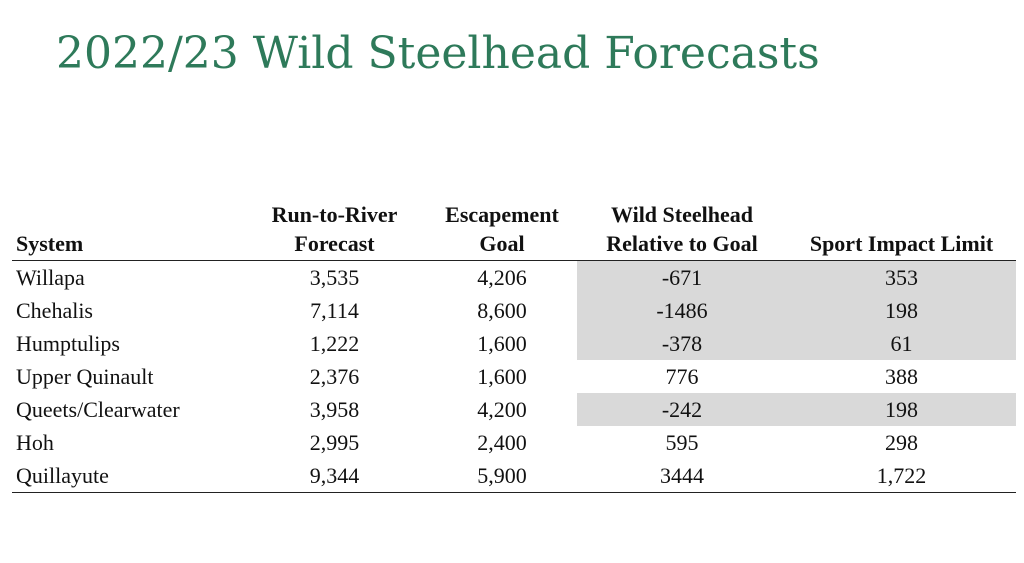 The image size is (1024, 563). I want to click on table-row: Chehalis 7,114 8,600 -1486 198, so click(514, 310).